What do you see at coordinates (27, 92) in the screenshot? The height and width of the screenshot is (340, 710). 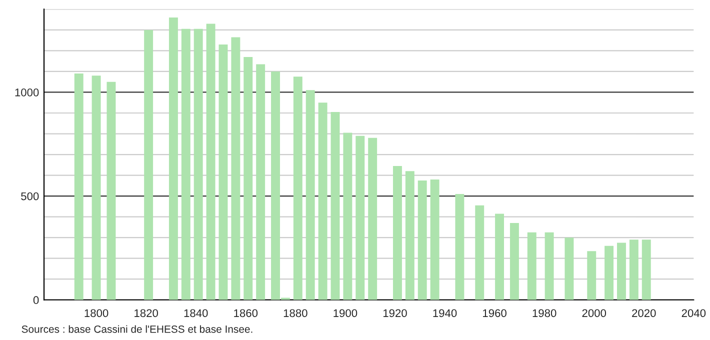 I see `y-tick-label: 1000` at bounding box center [27, 92].